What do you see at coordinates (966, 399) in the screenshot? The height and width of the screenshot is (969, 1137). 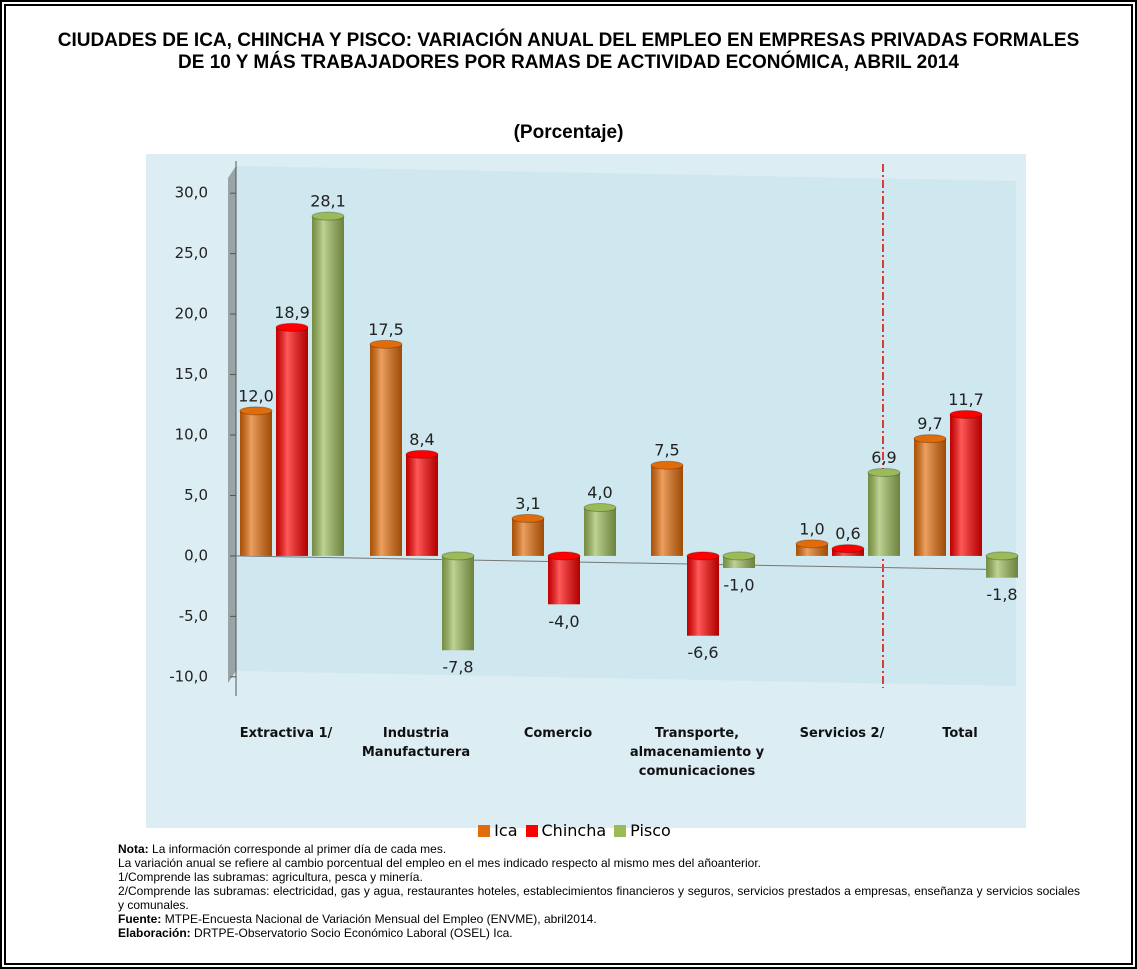 I see `data-label: 11,7` at bounding box center [966, 399].